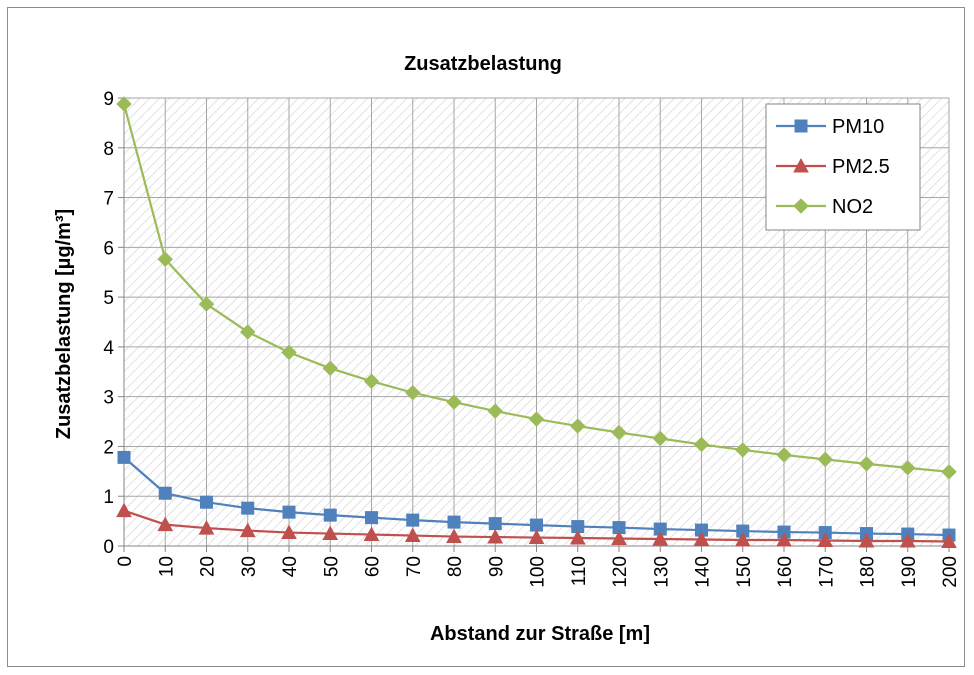  I want to click on x-axis-title: Abstand zur Straße [m], so click(540, 634).